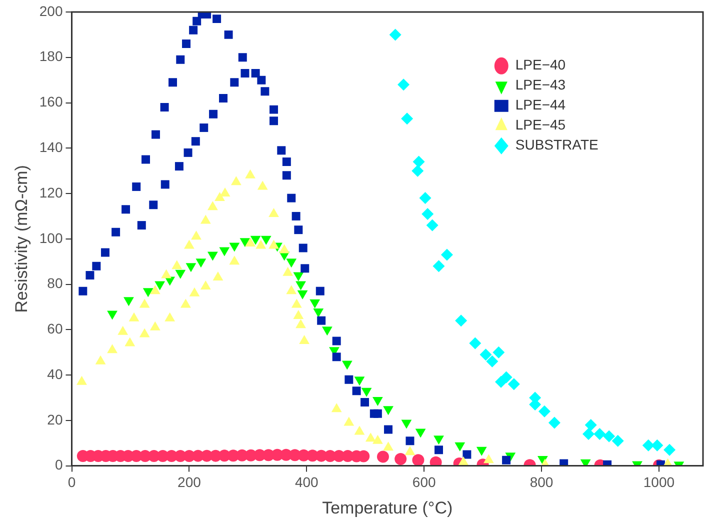 This screenshot has width=709, height=527. I want to click on x-tick-label: 600, so click(424, 482).